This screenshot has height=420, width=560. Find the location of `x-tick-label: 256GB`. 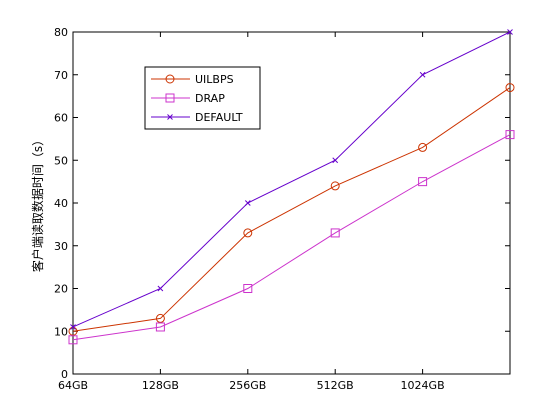

x-tick-label: 256GB is located at coordinates (247, 385).